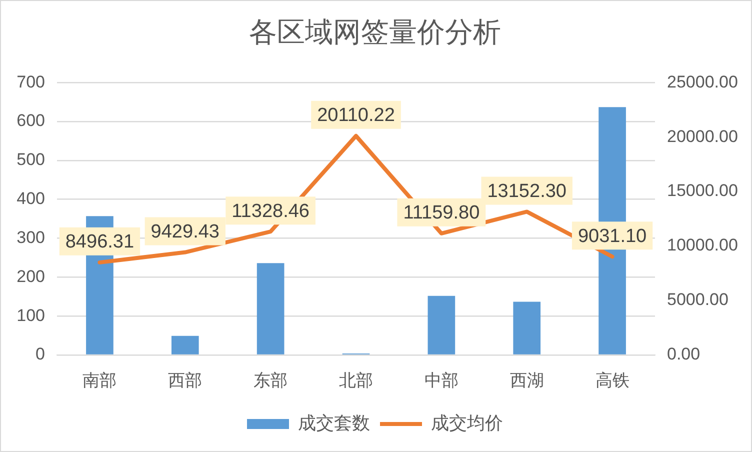 The width and height of the screenshot is (752, 452). What do you see at coordinates (30, 198) in the screenshot?
I see `y-tick-label: 400` at bounding box center [30, 198].